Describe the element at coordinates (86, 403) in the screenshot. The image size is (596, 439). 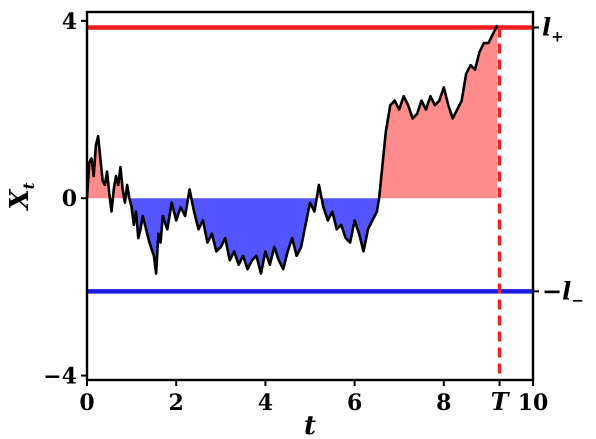
I see `x-tick-label-0: 0` at that location.